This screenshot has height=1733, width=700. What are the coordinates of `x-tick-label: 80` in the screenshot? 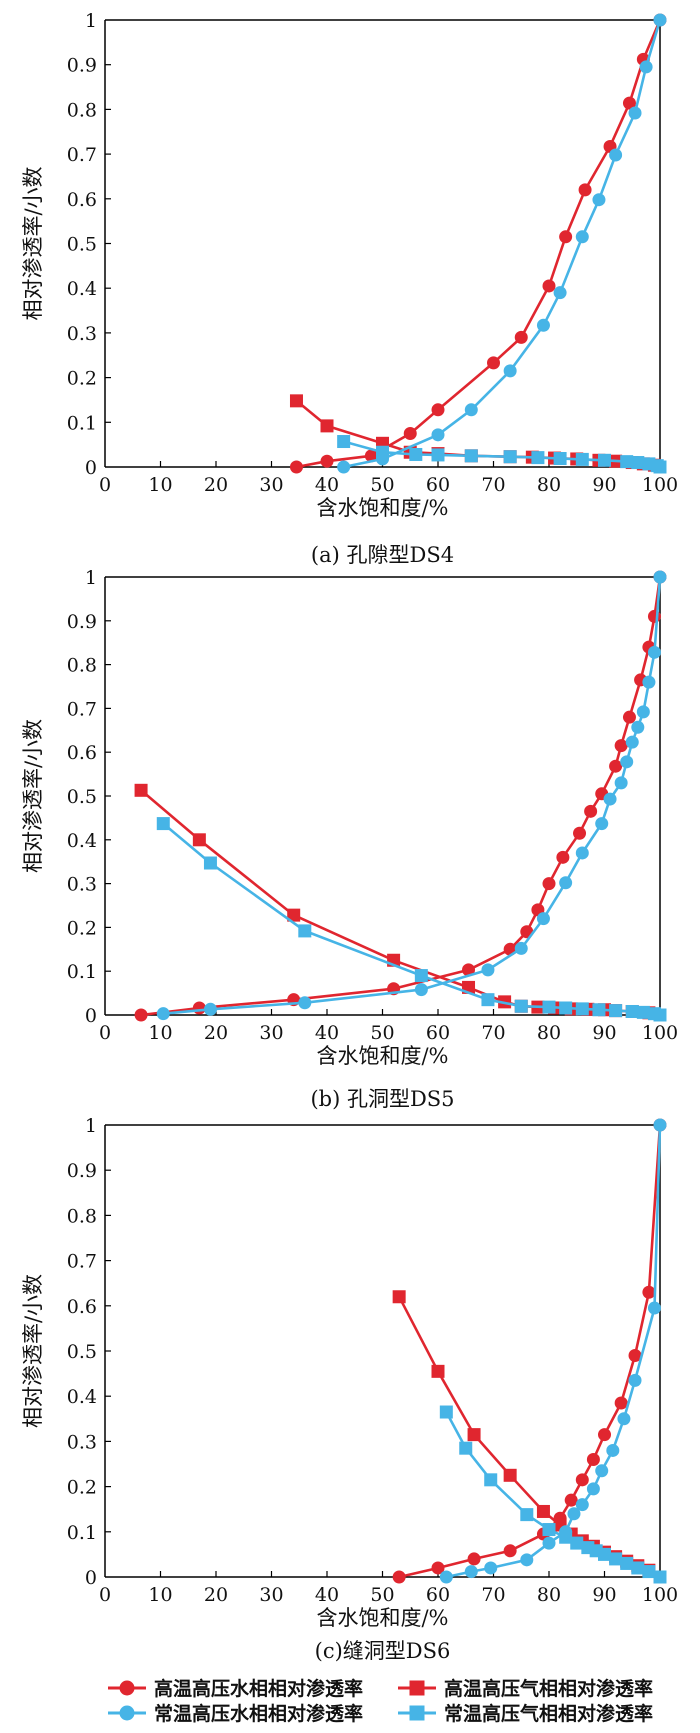 It's located at (549, 1595).